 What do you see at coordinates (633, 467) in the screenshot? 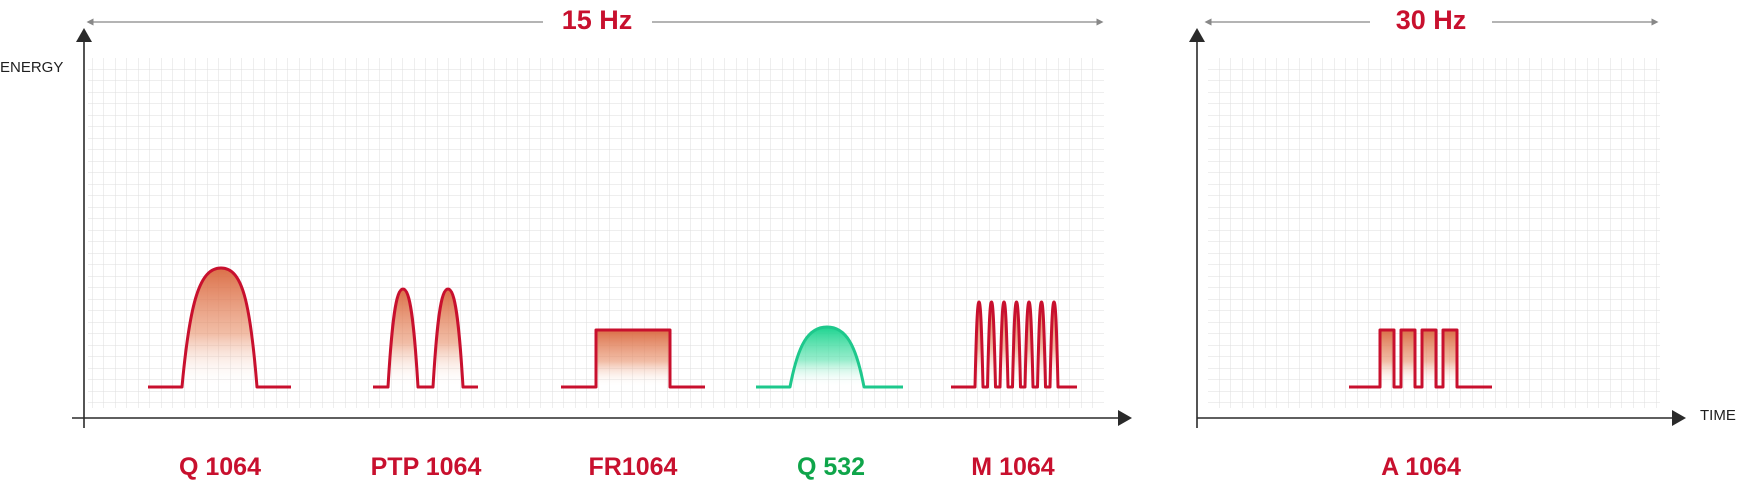
I see `mode-label-fr1064: FR1064` at bounding box center [633, 467].